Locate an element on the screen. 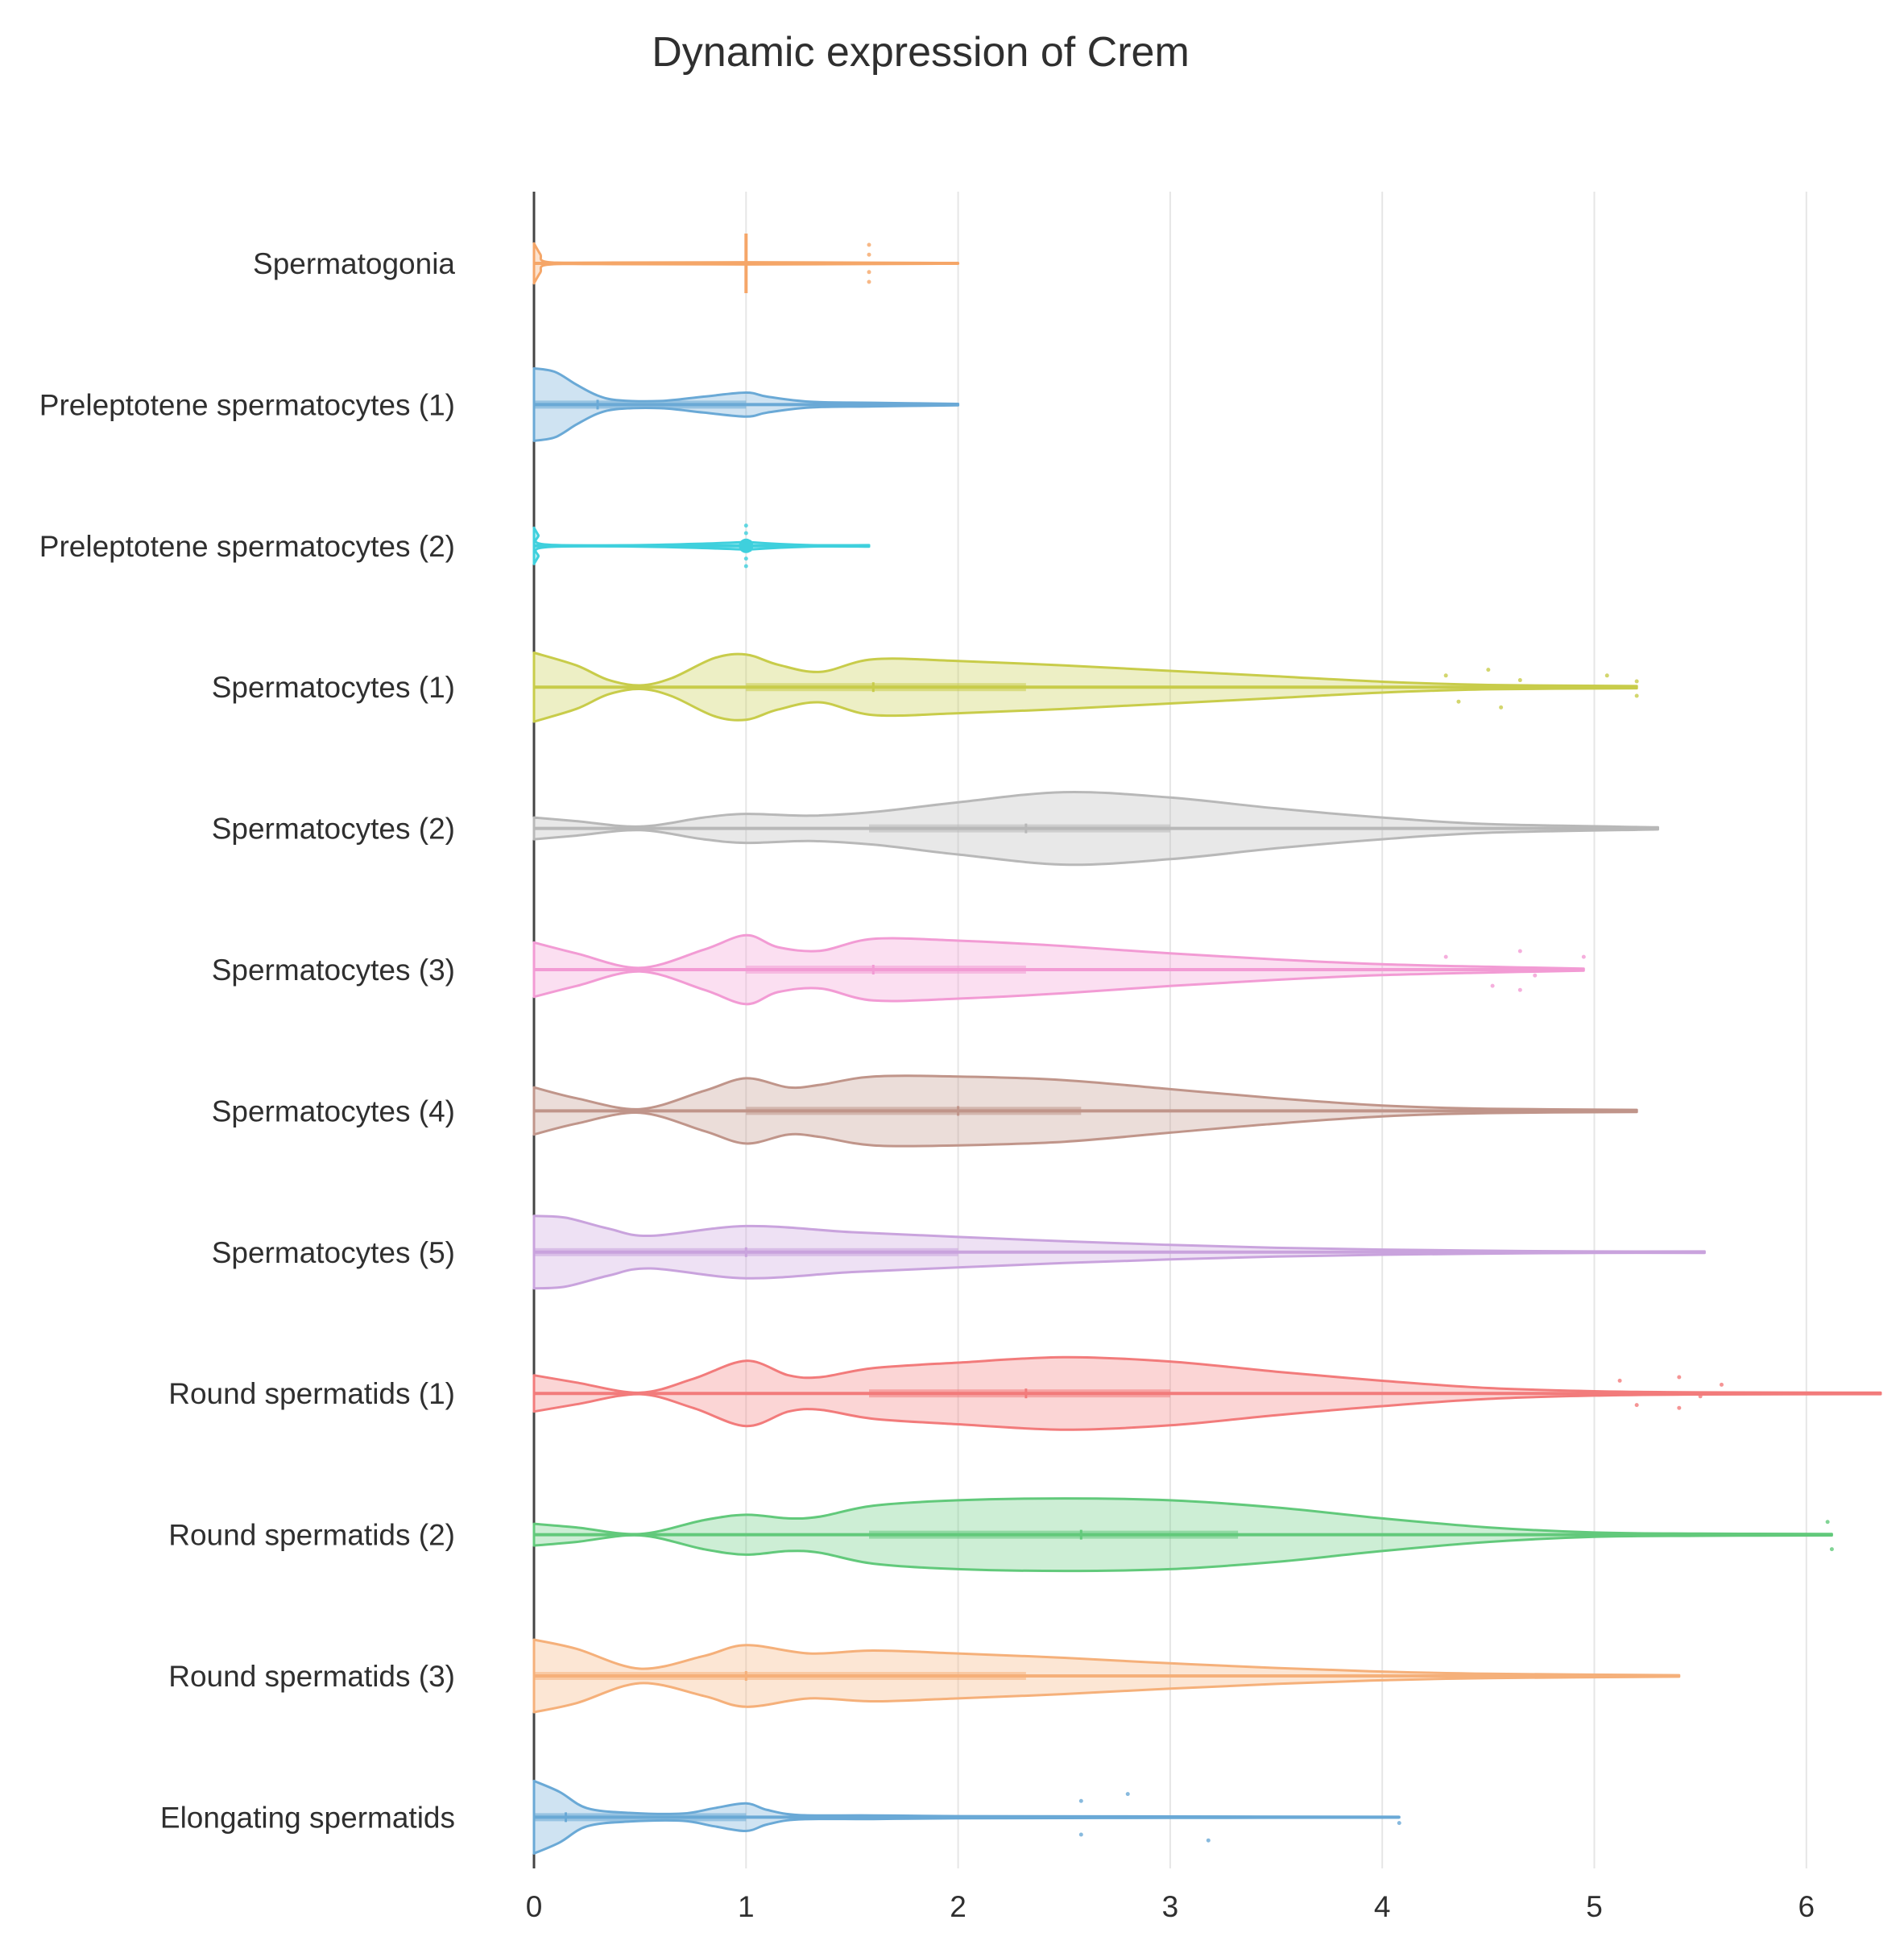 Image resolution: width=1904 pixels, height=1957 pixels. chart-title: Dynamic expression of Crem is located at coordinates (921, 53).